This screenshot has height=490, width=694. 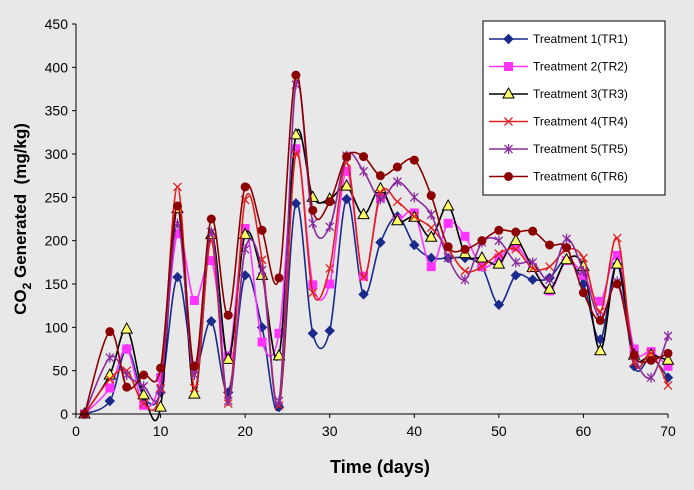 What do you see at coordinates (20, 302) in the screenshot?
I see `y-axis-title-pre: CO` at bounding box center [20, 302].